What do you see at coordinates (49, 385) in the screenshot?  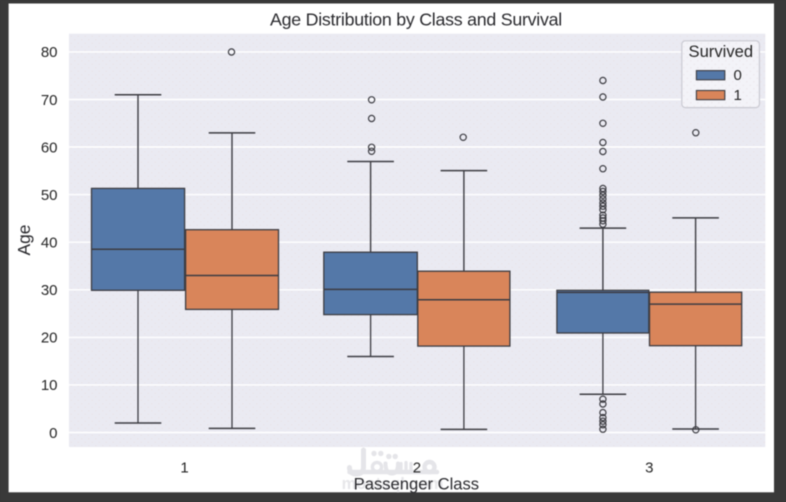 I see `svg-text: 10` at bounding box center [49, 385].